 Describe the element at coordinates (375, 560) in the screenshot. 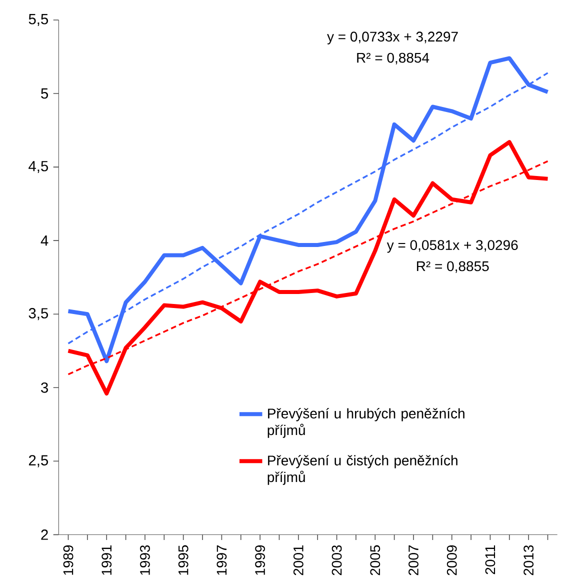

I see `x-tick-label: 2005` at that location.